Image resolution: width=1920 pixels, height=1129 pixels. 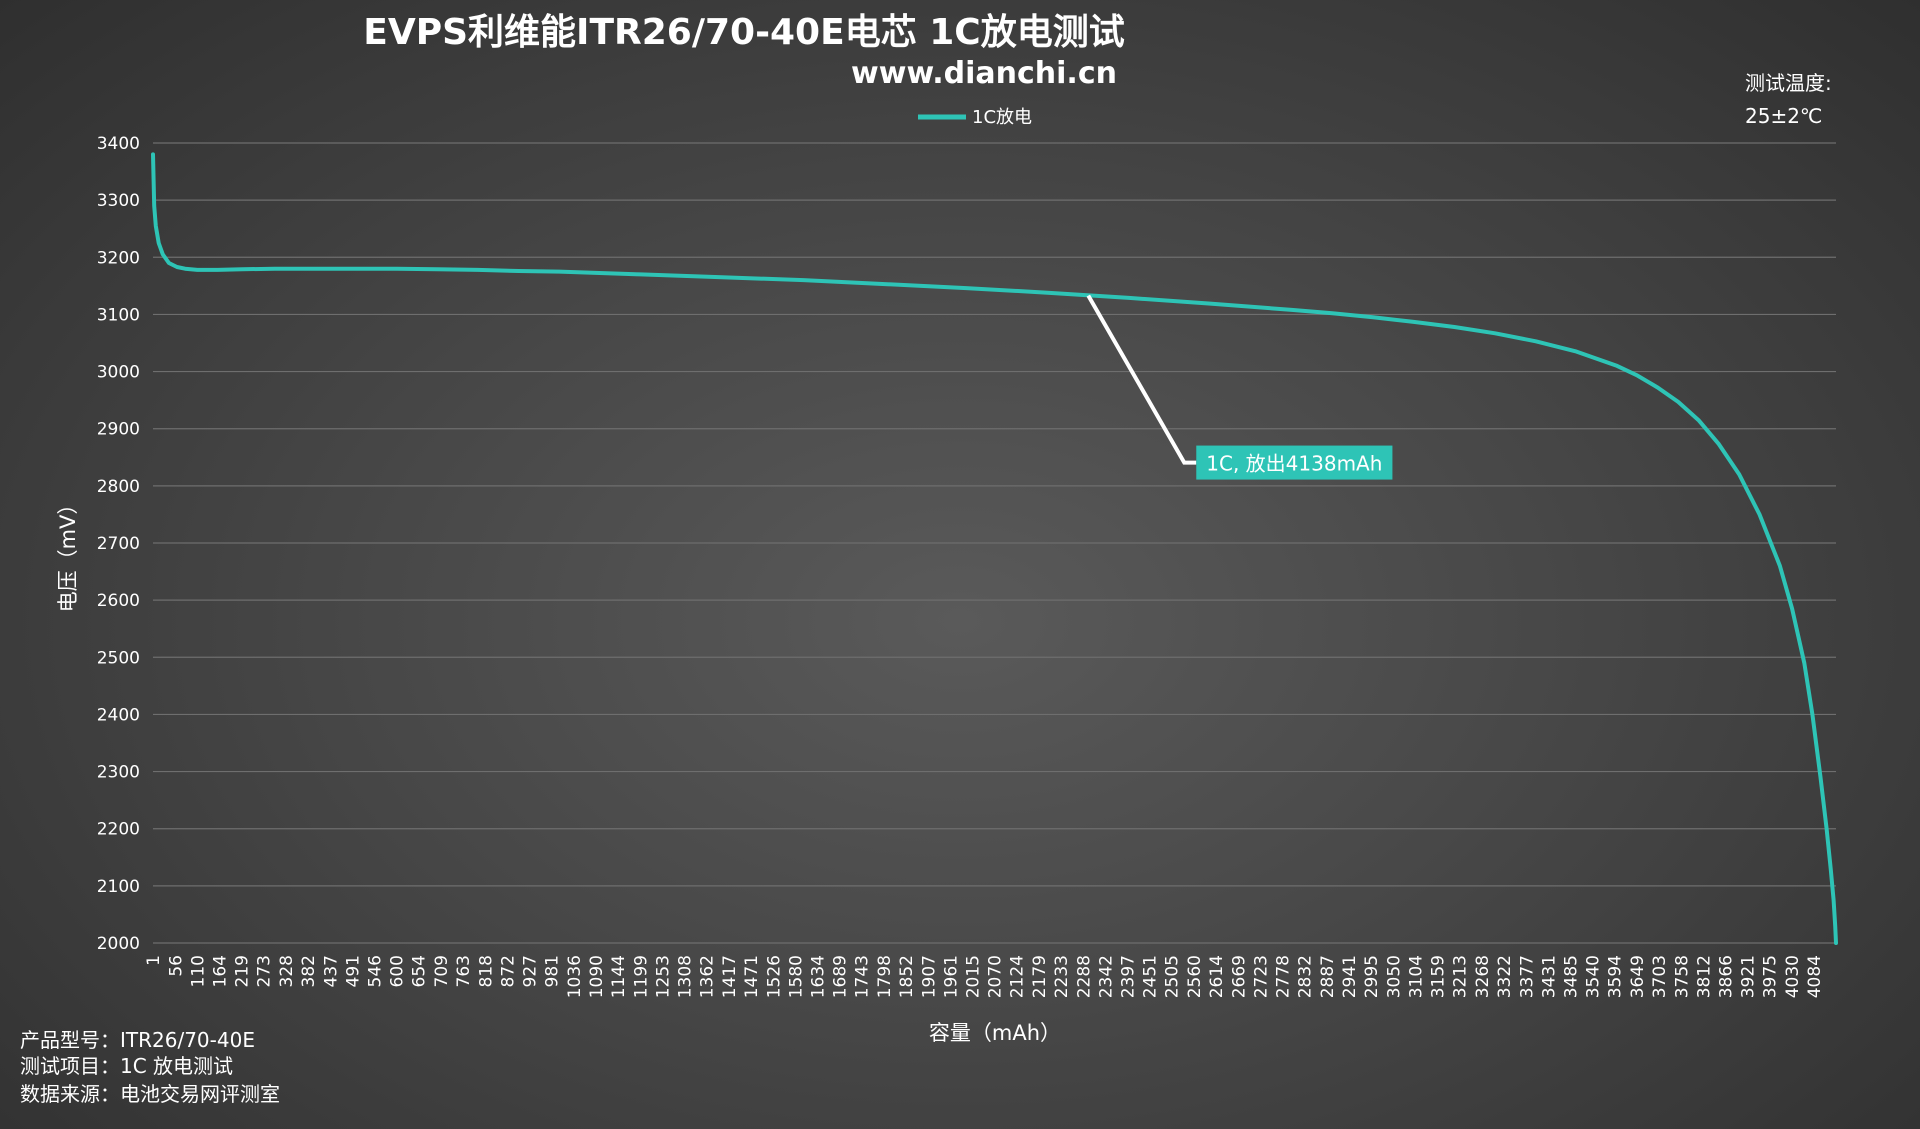 I want to click on x-tick-label-50: 2723, so click(x=1261, y=976).